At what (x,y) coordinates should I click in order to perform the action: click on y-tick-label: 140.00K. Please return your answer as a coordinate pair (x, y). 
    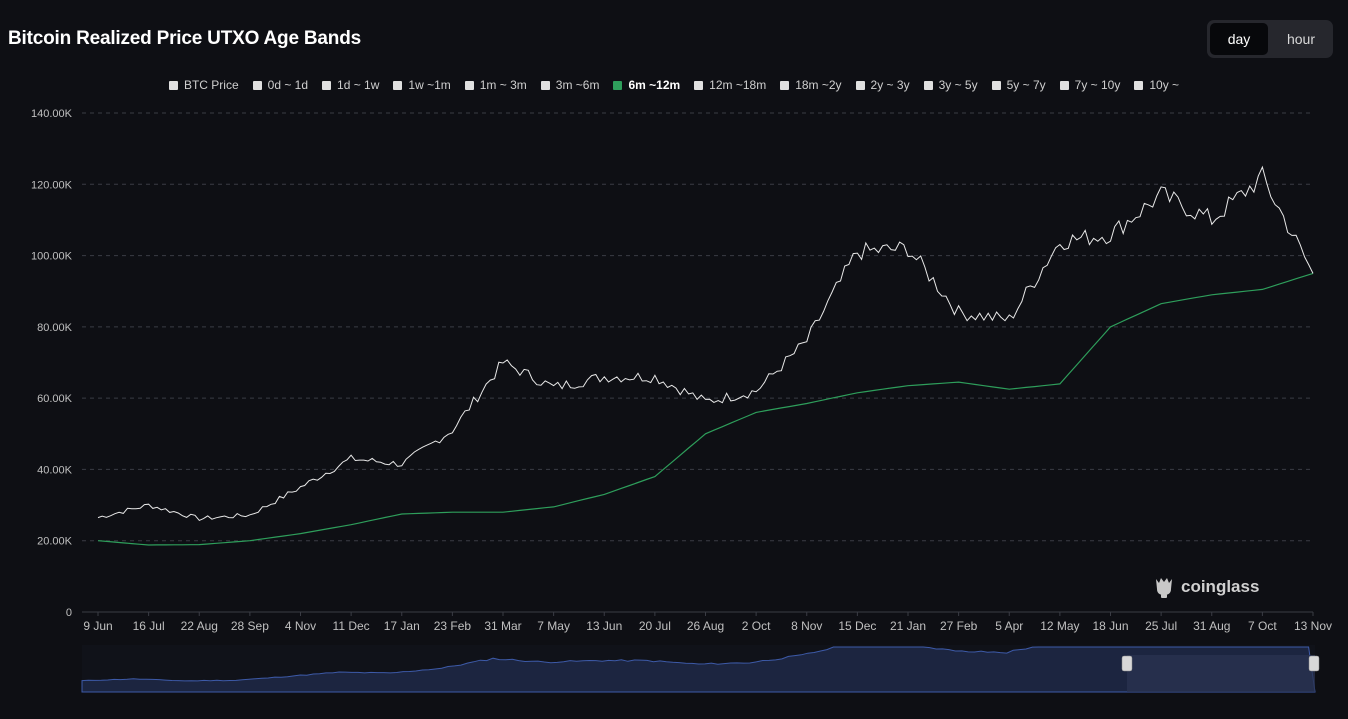
    Looking at the image, I should click on (52, 114).